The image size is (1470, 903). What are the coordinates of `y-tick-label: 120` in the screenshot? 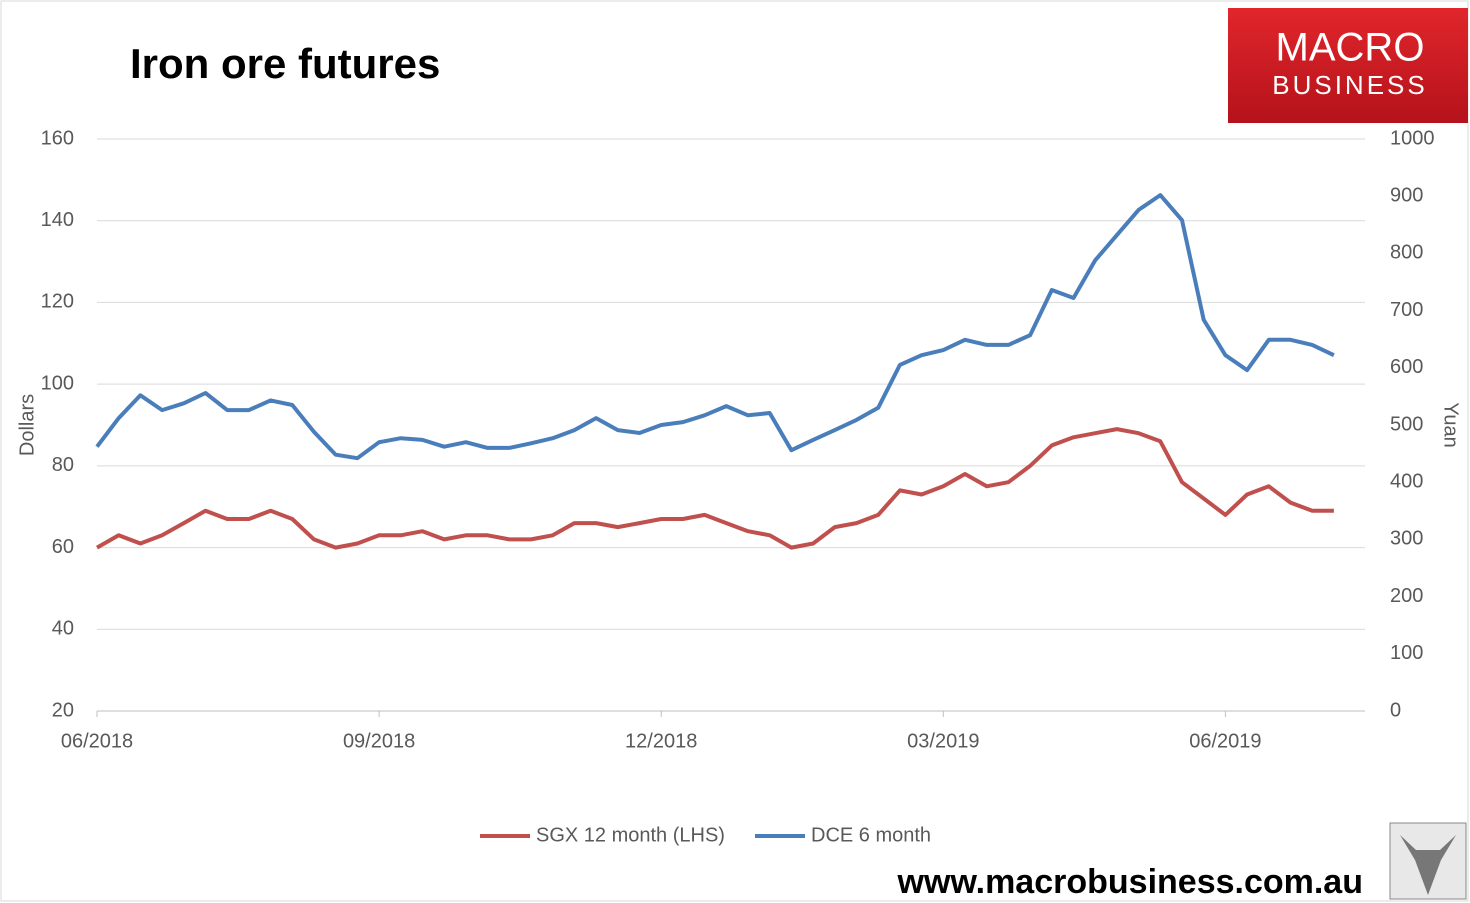 It's located at (57, 302).